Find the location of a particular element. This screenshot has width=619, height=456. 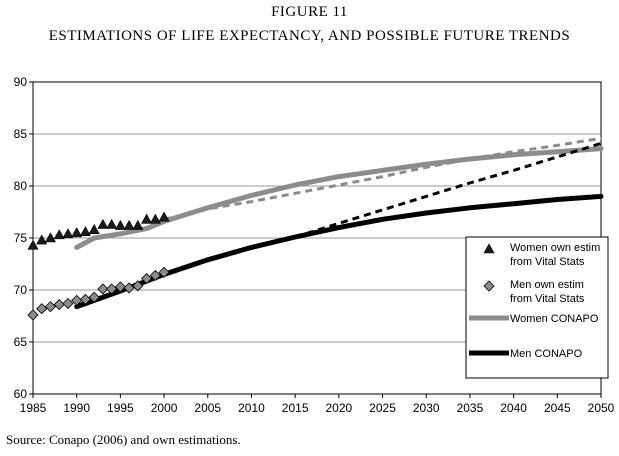

x-tick-label: 1995 is located at coordinates (120, 408).